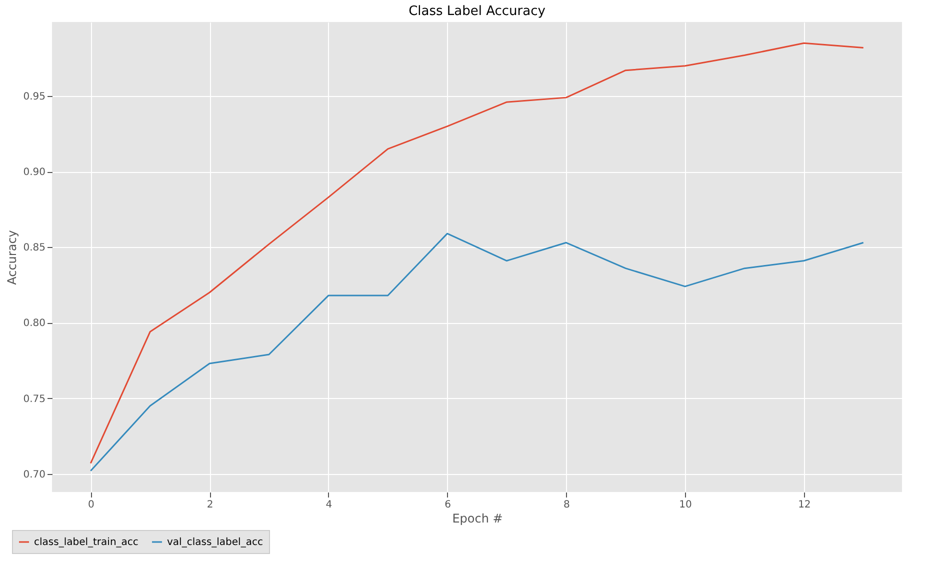 Image resolution: width=925 pixels, height=575 pixels. I want to click on y-tick-label: 0.70, so click(34, 474).